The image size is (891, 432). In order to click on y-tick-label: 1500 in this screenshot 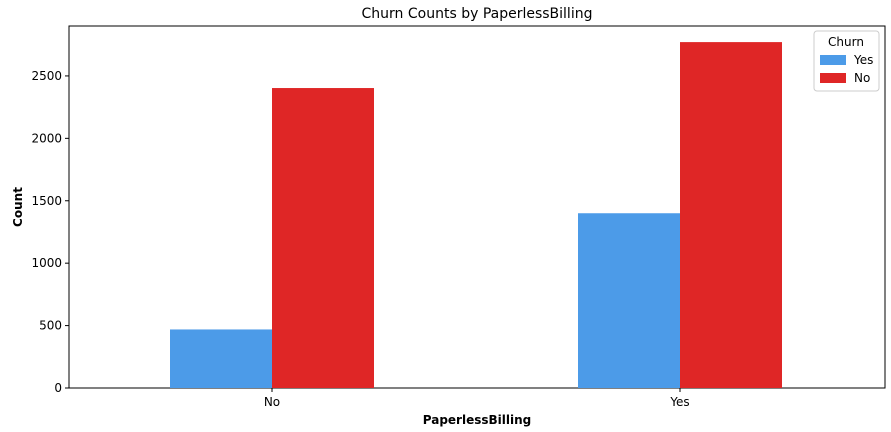, I will do `click(46, 201)`.